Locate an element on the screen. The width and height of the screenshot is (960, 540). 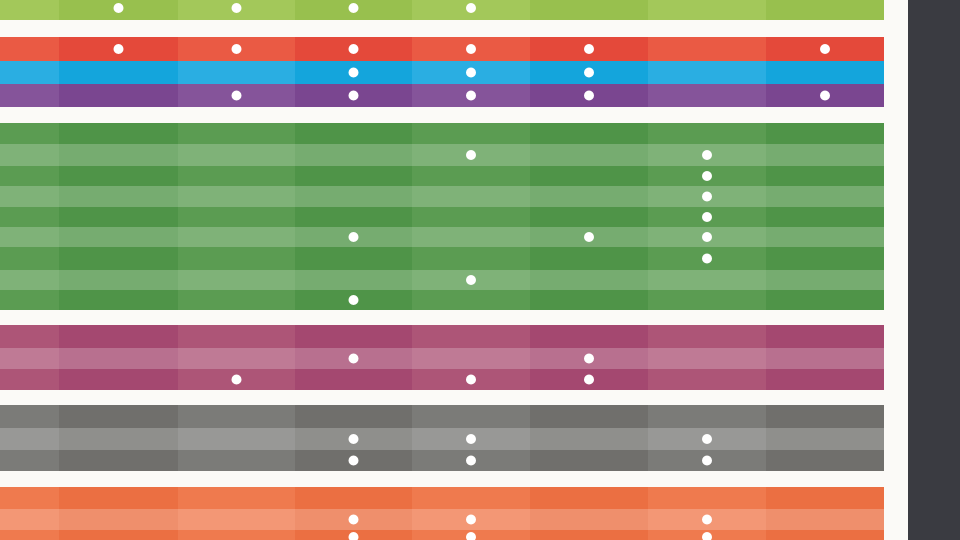
row-group-red is located at coordinates (442, 49).